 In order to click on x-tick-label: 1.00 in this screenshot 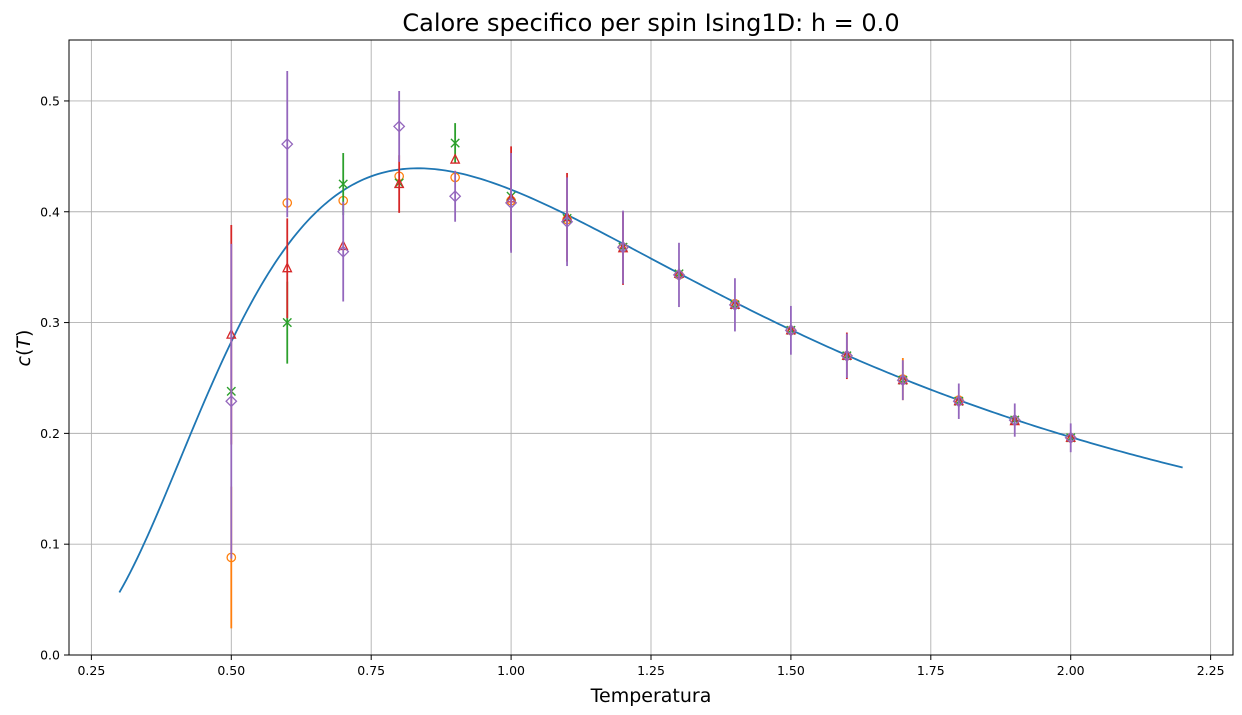, I will do `click(511, 670)`.